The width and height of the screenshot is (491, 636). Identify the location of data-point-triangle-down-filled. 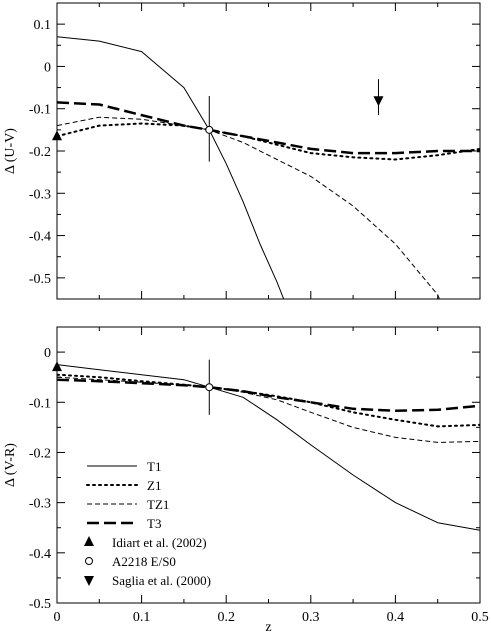
(378, 101).